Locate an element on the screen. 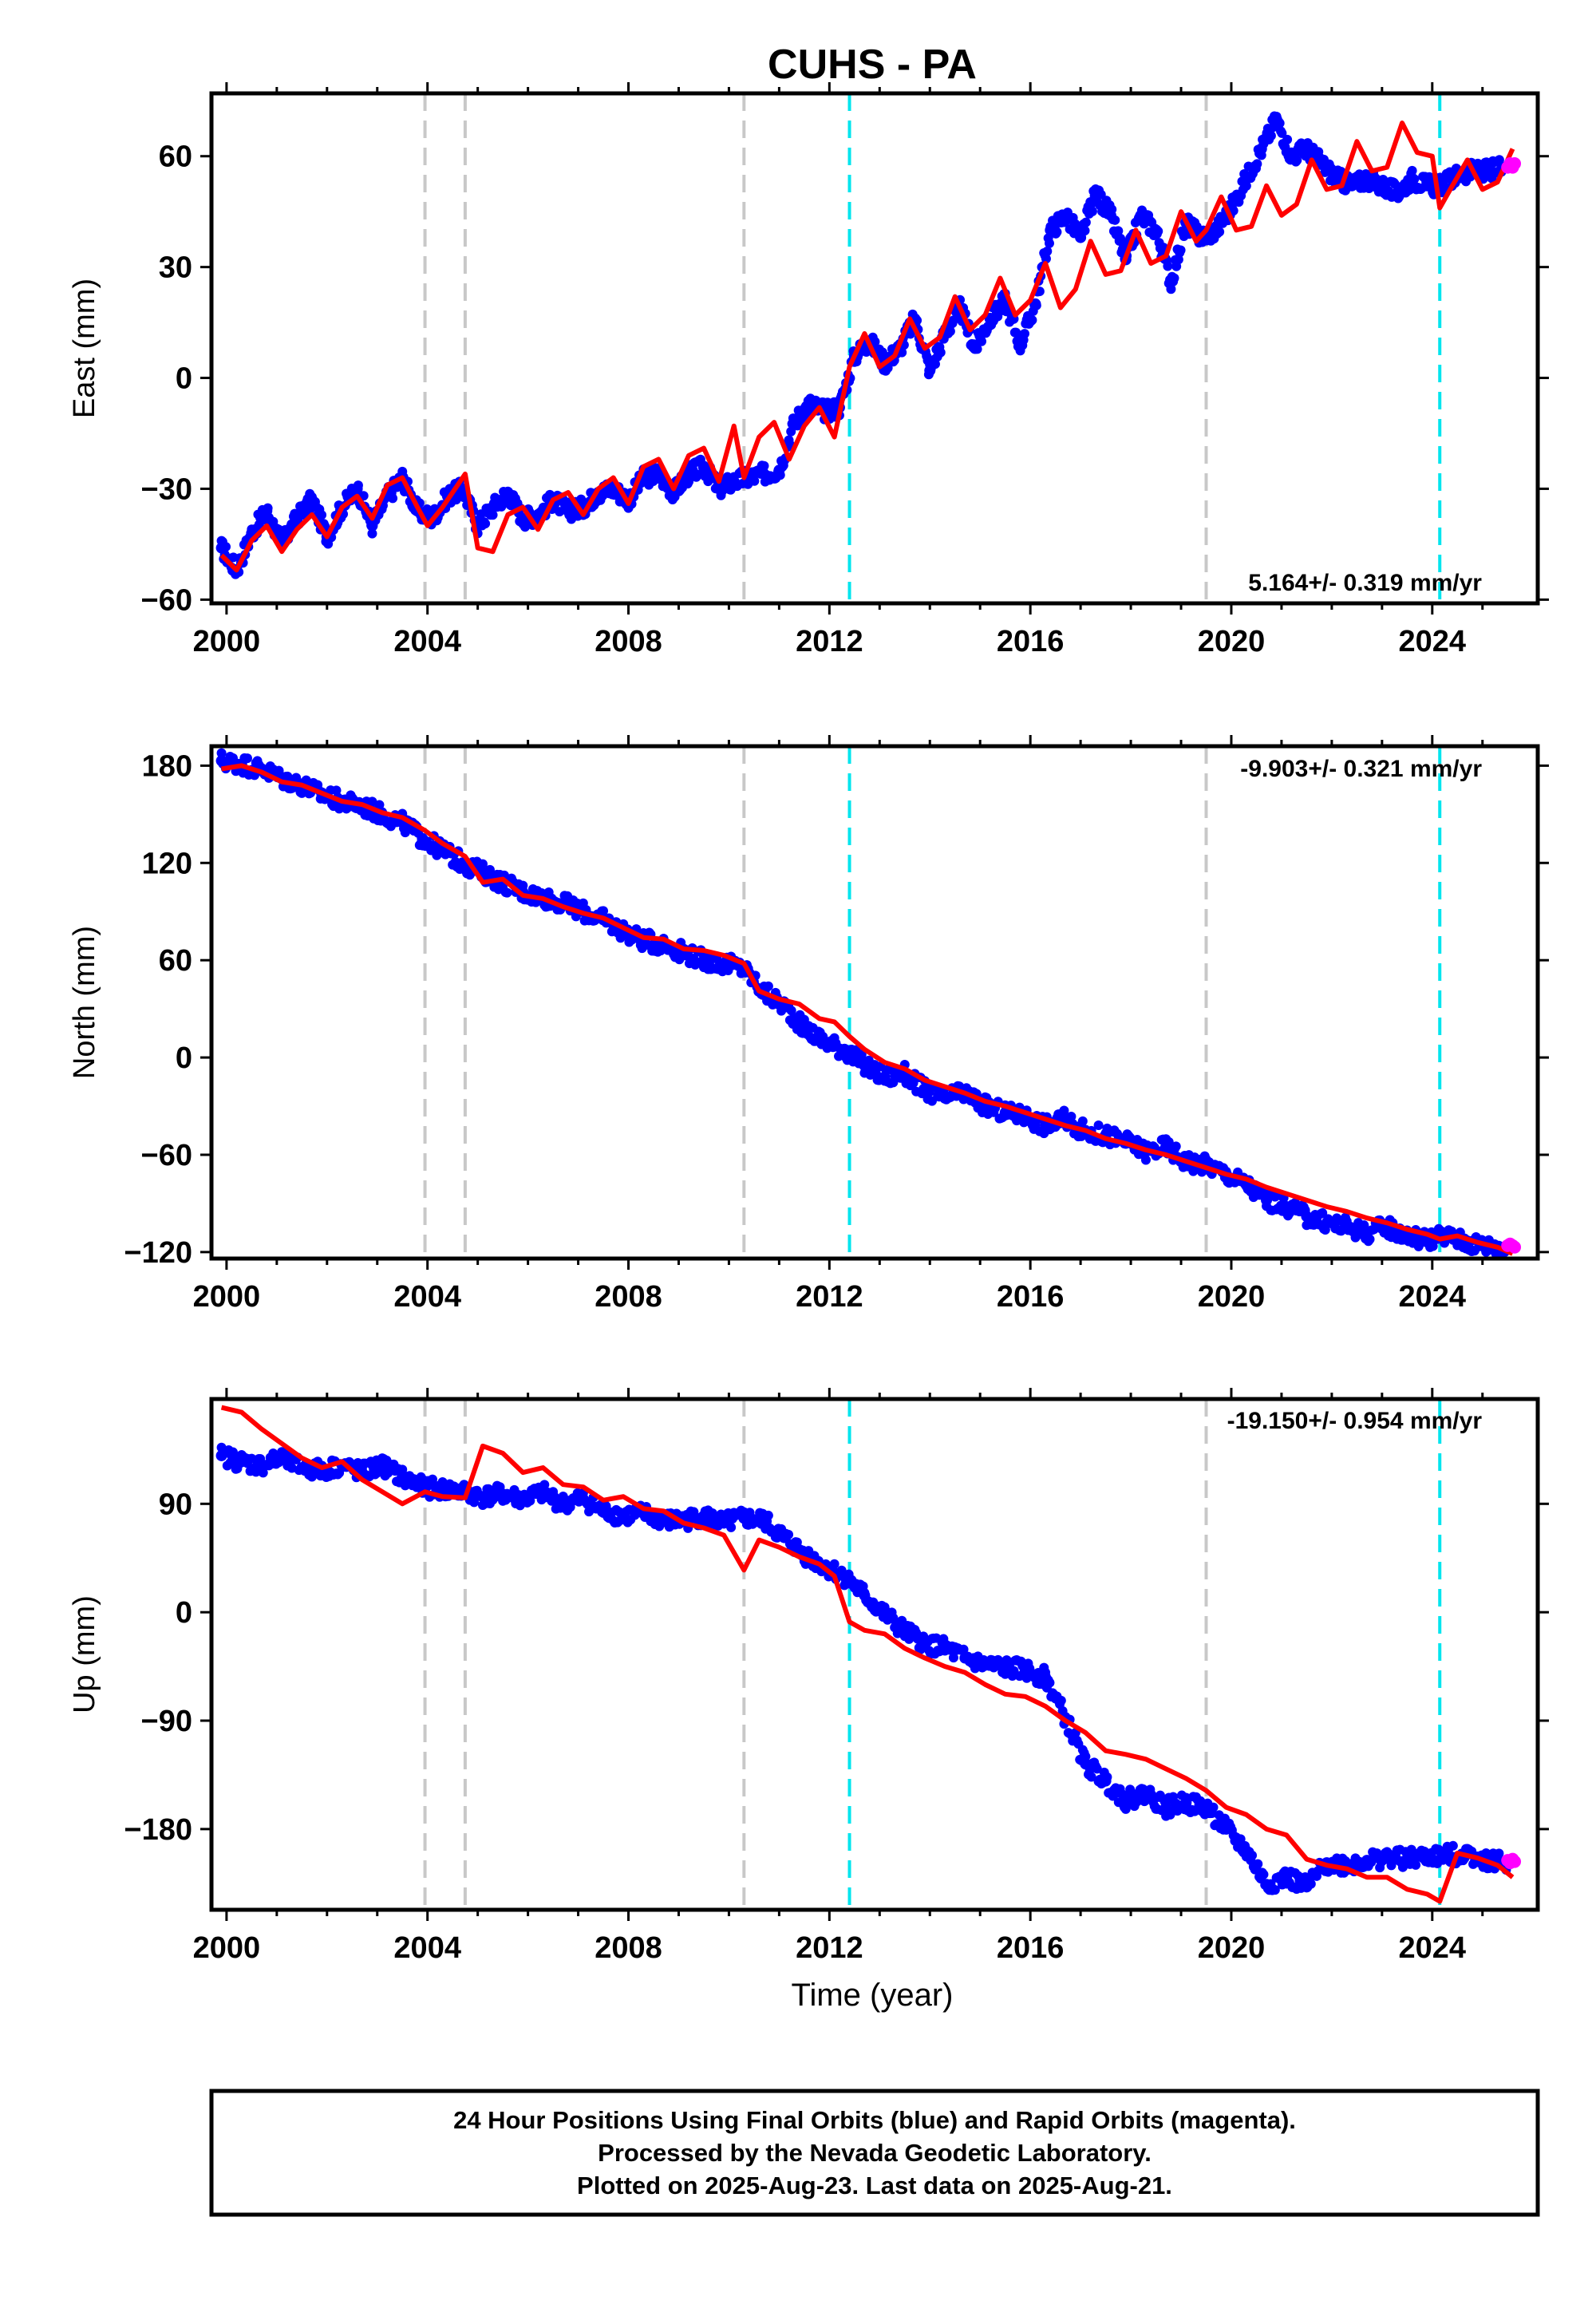 This screenshot has width=1596, height=2316. x-tick-label: 2012 is located at coordinates (829, 1297).